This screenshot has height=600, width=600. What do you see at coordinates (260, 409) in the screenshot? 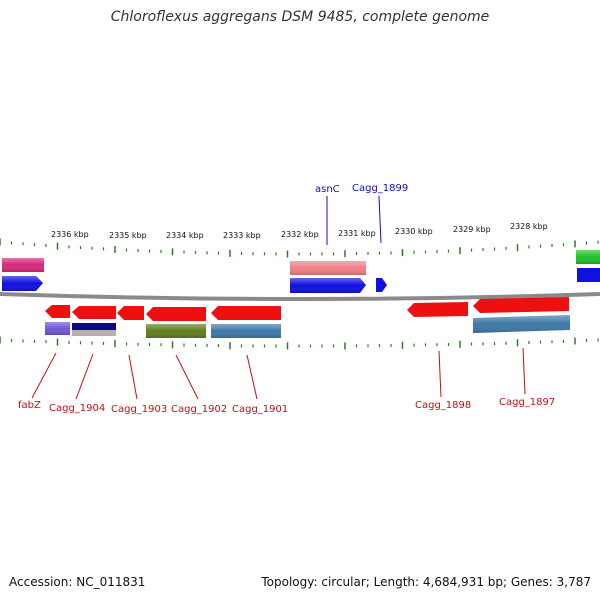
I see `gene-label-Cagg_1901: Cagg_1901` at bounding box center [260, 409].